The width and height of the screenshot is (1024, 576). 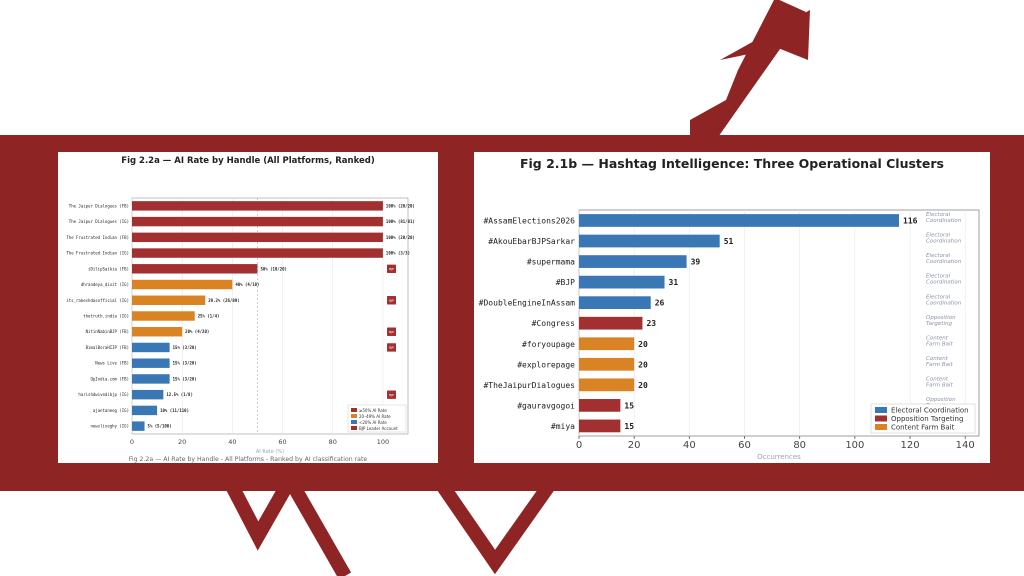 I want to click on x-tick-label: 120, so click(x=909, y=445).